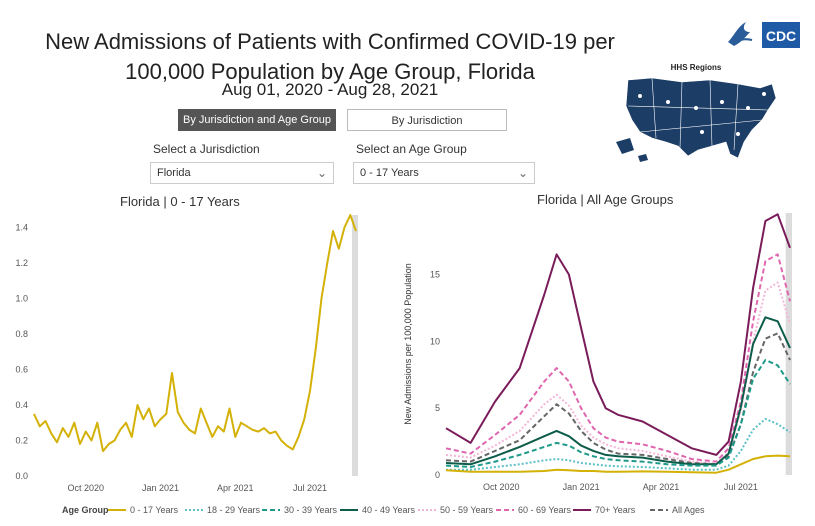  What do you see at coordinates (206, 149) in the screenshot?
I see `jurisdiction-label: Select a Jurisdiction` at bounding box center [206, 149].